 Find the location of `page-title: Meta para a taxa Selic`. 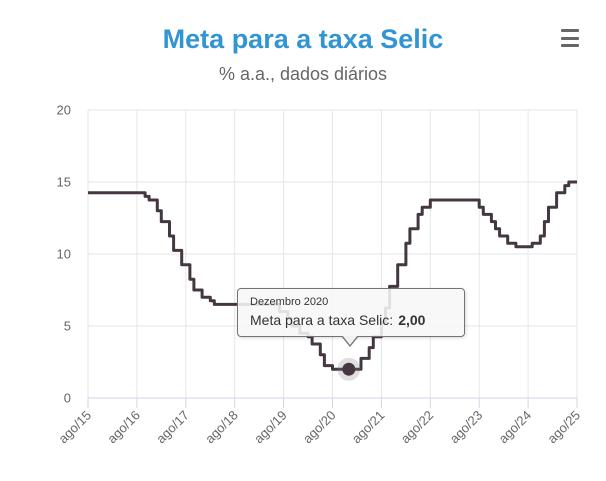

page-title: Meta para a taxa Selic is located at coordinates (303, 39).